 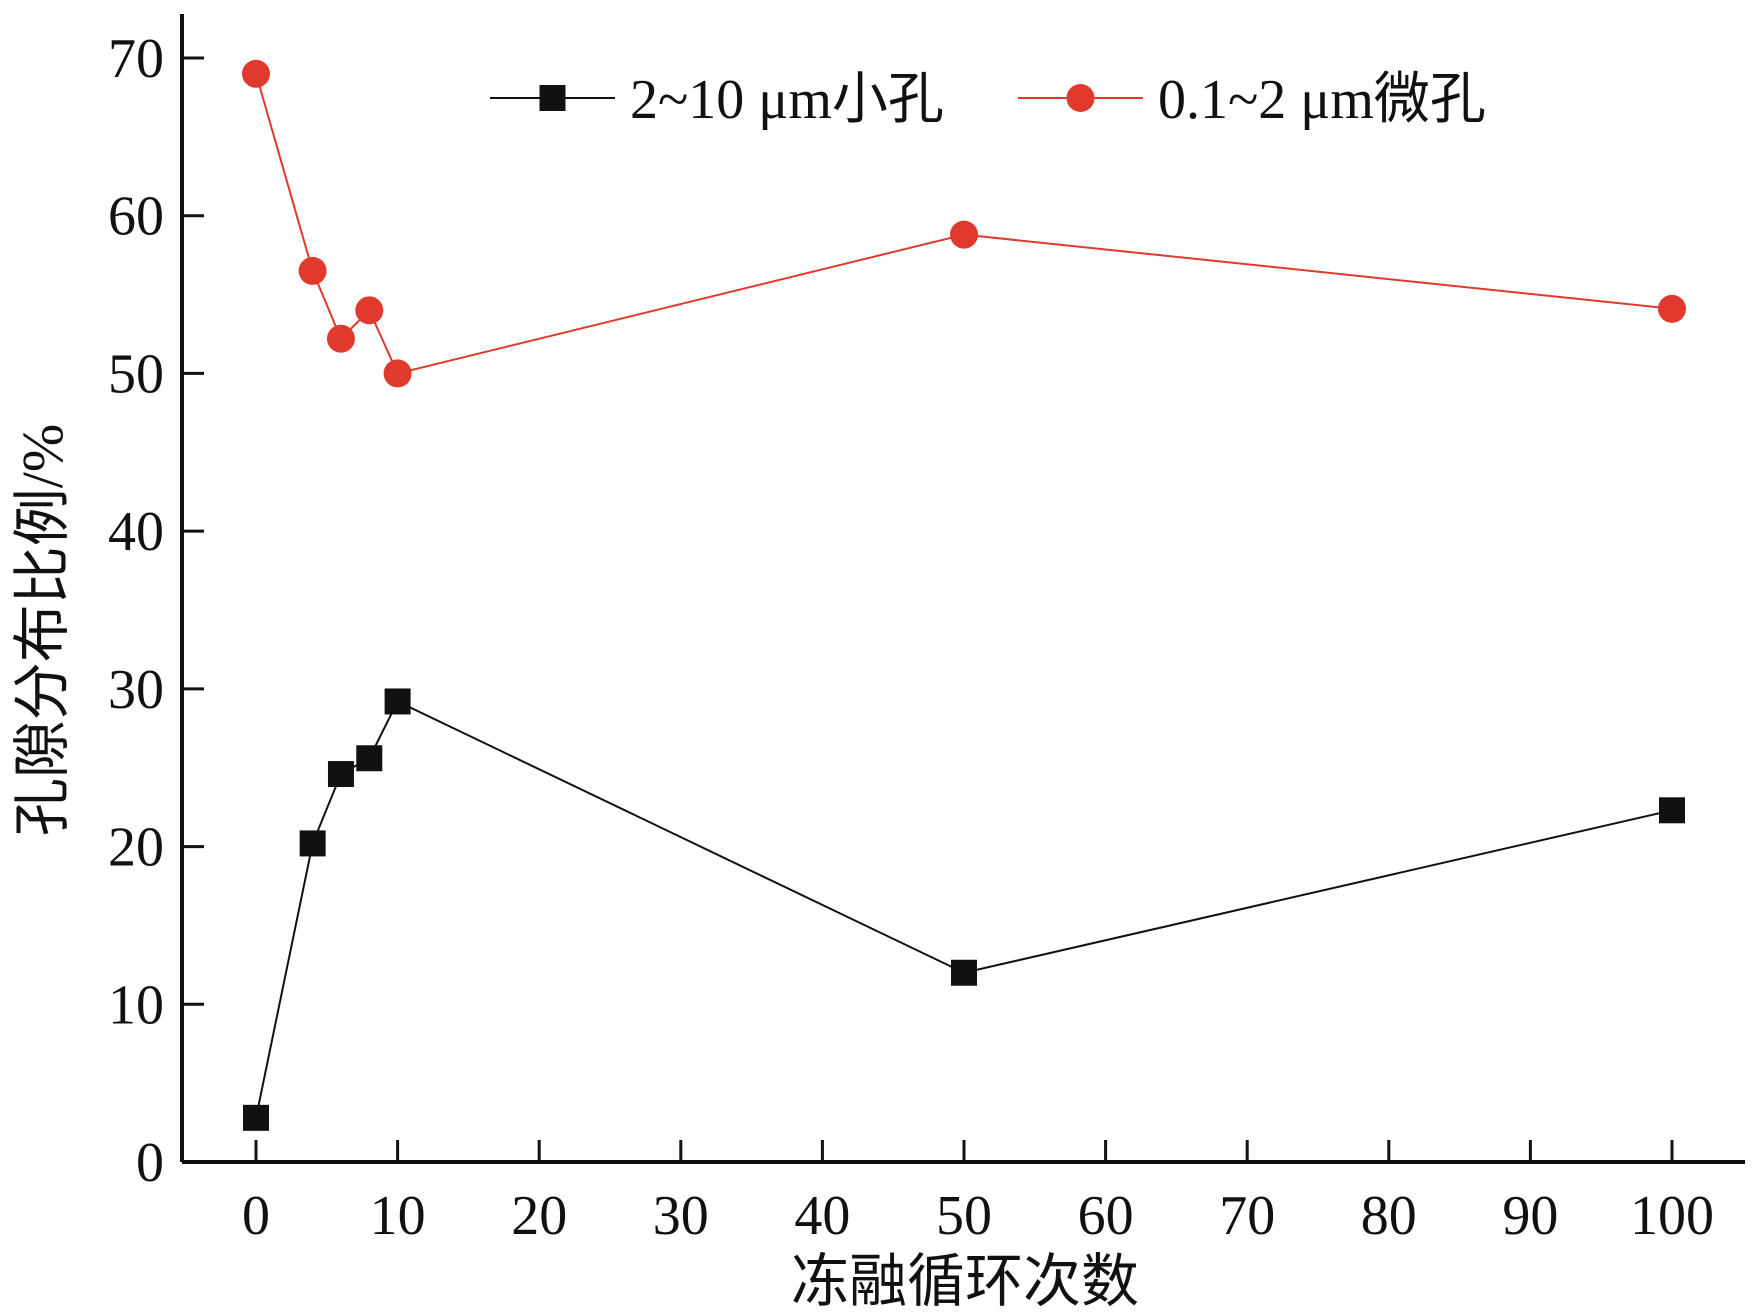 I want to click on x-tick-label: 90, so click(x=1530, y=1216).